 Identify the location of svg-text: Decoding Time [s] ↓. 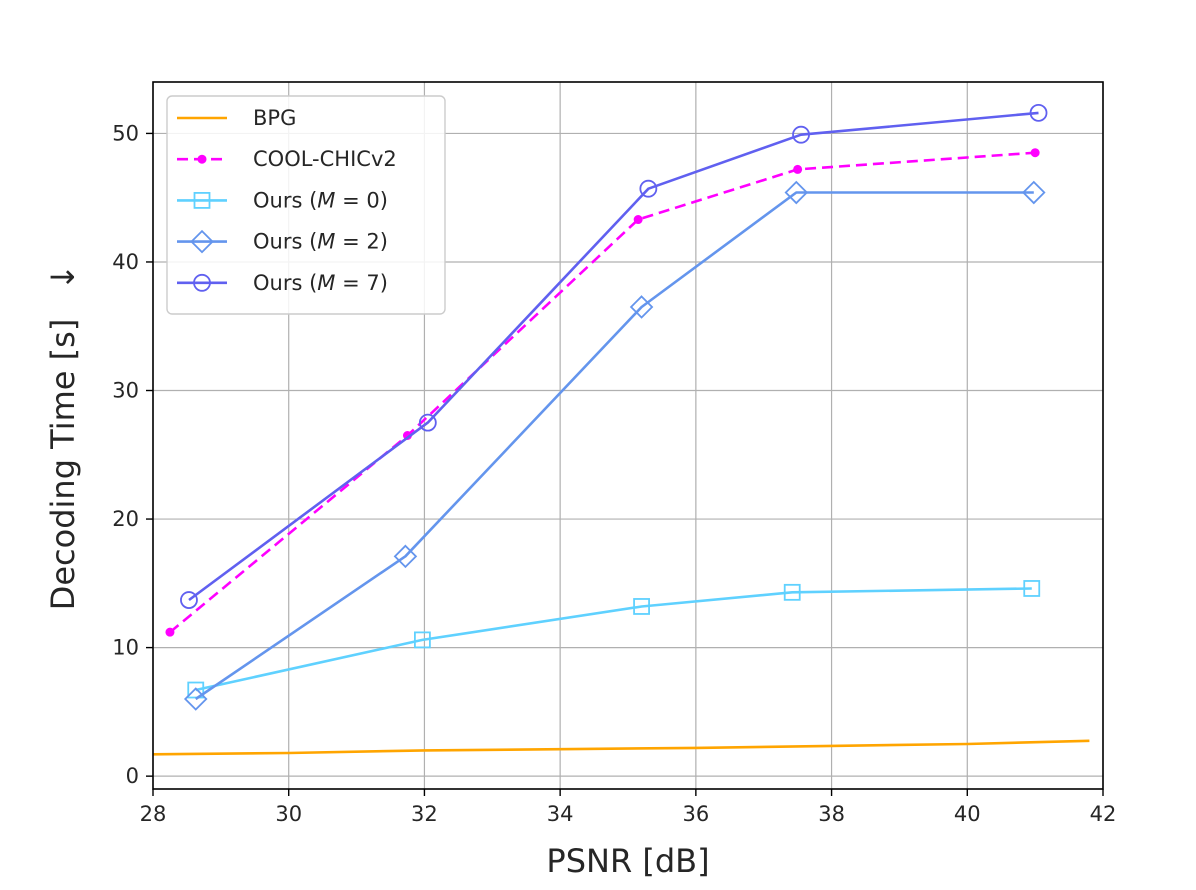
(63, 437).